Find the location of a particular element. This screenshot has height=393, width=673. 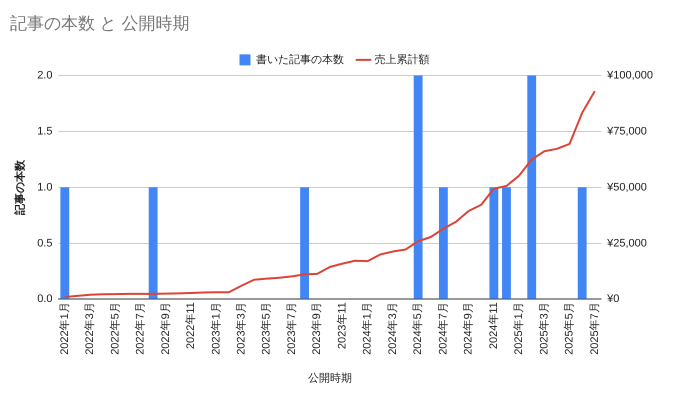

x-tick-label: 2023年5月 is located at coordinates (266, 328).